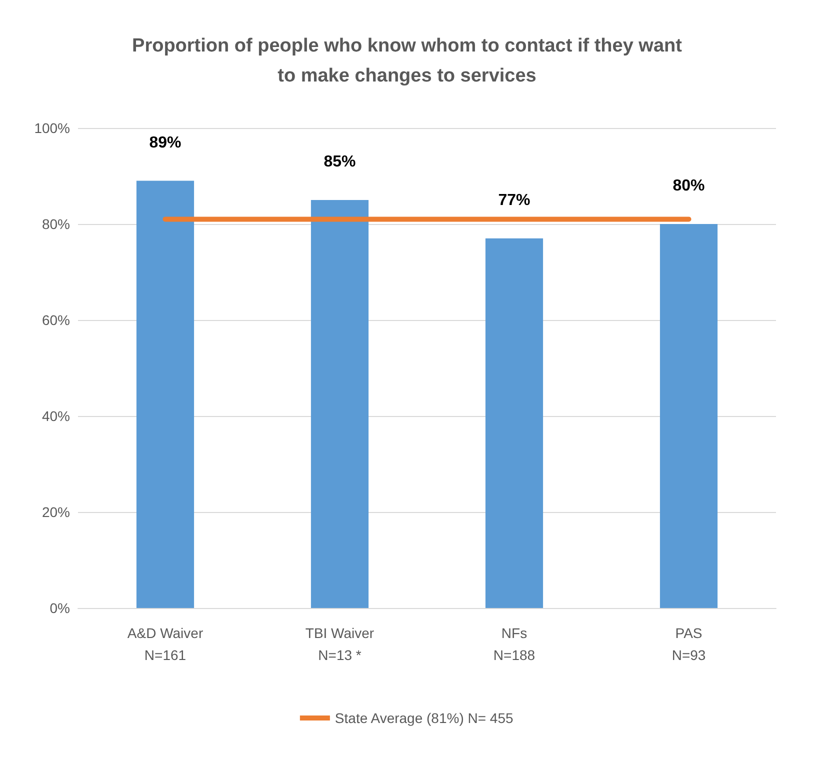 Image resolution: width=814 pixels, height=758 pixels. Describe the element at coordinates (424, 718) in the screenshot. I see `legend-label: State Average (81%) N= 455` at that location.